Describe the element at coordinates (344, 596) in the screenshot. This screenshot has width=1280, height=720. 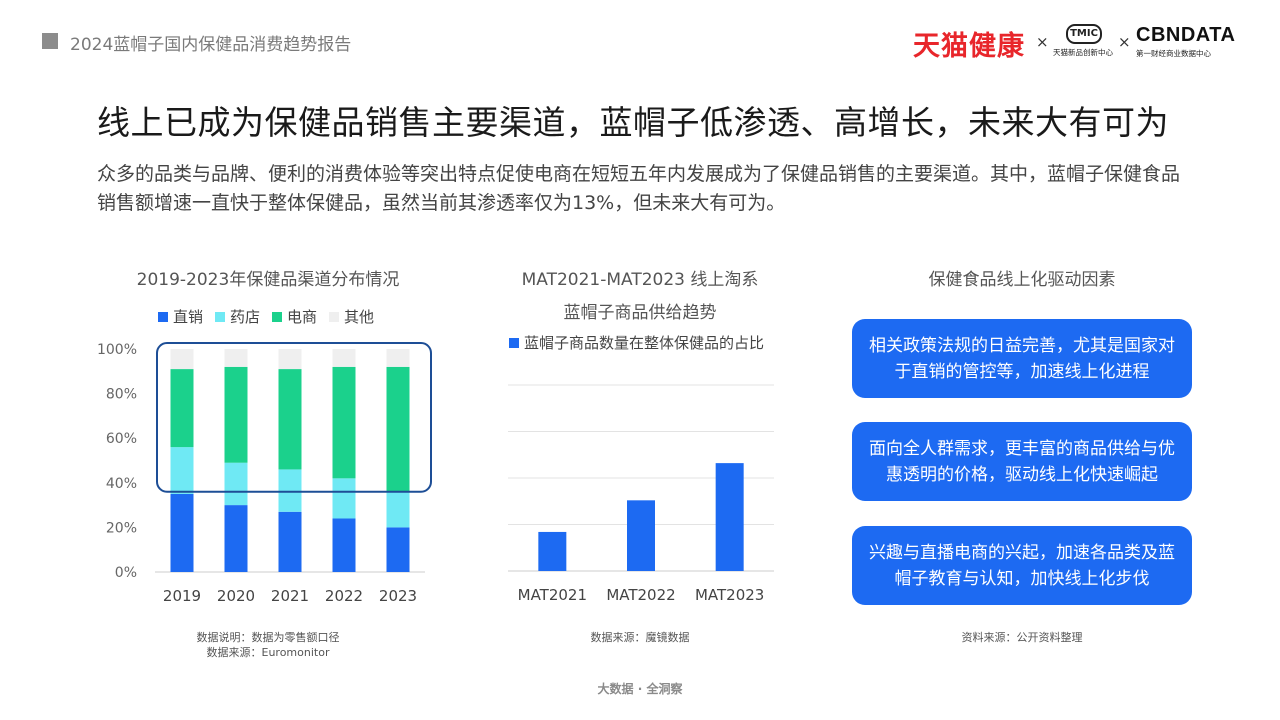
I see `x-tick-label: 2022` at that location.